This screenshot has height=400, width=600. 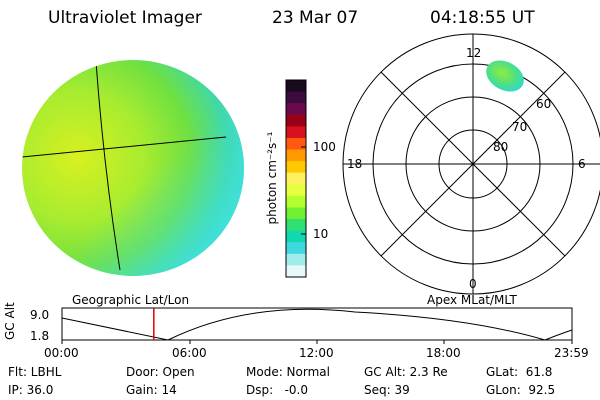 What do you see at coordinates (315, 18) in the screenshot?
I see `observation-date: 23 Mar 07` at bounding box center [315, 18].